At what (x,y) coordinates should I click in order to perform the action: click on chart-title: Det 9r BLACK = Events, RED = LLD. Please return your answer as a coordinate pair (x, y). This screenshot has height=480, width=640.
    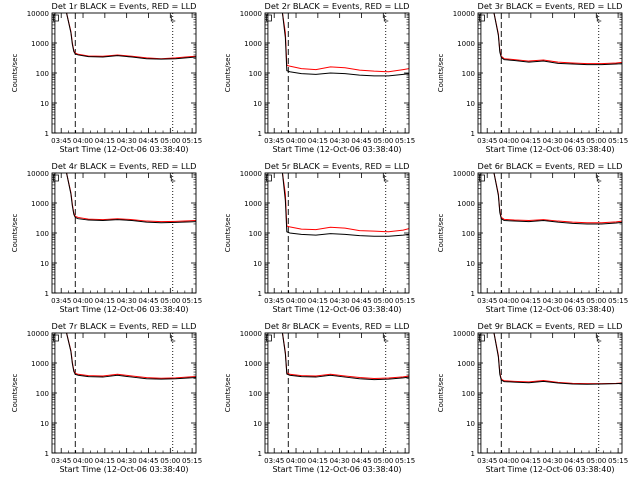
    Looking at the image, I should click on (550, 326).